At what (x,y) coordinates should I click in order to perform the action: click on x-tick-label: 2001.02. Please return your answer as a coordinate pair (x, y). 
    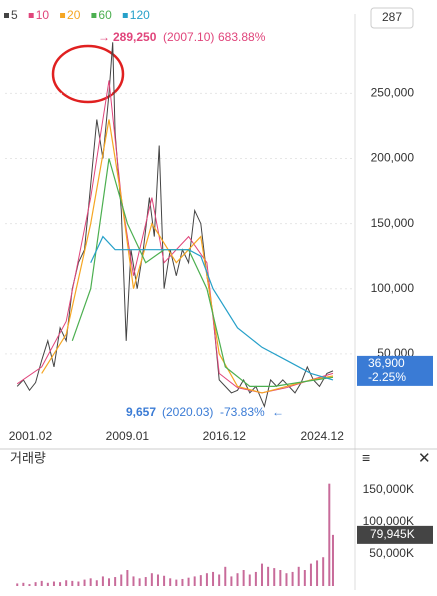
    Looking at the image, I should click on (31, 436).